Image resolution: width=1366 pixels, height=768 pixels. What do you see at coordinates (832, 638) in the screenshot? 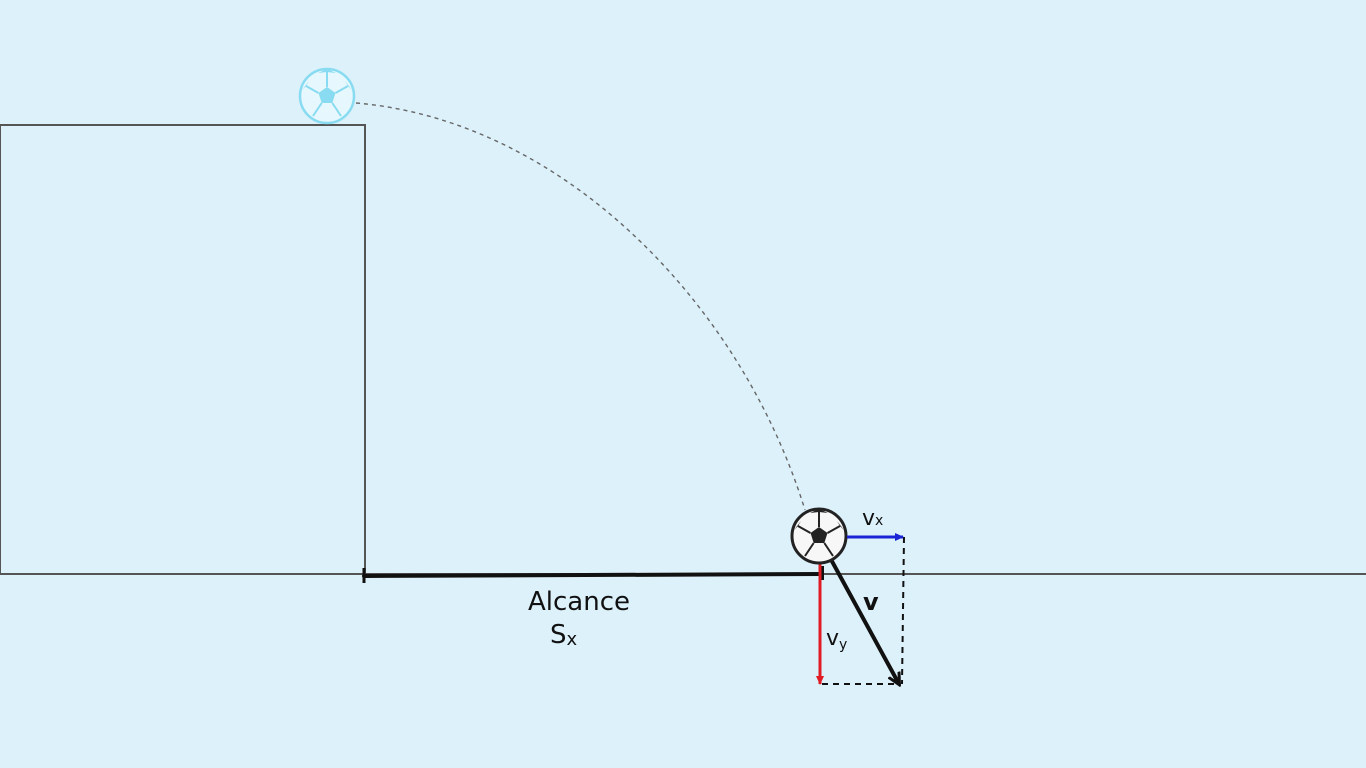
I see `vy-label-base: v` at bounding box center [832, 638].